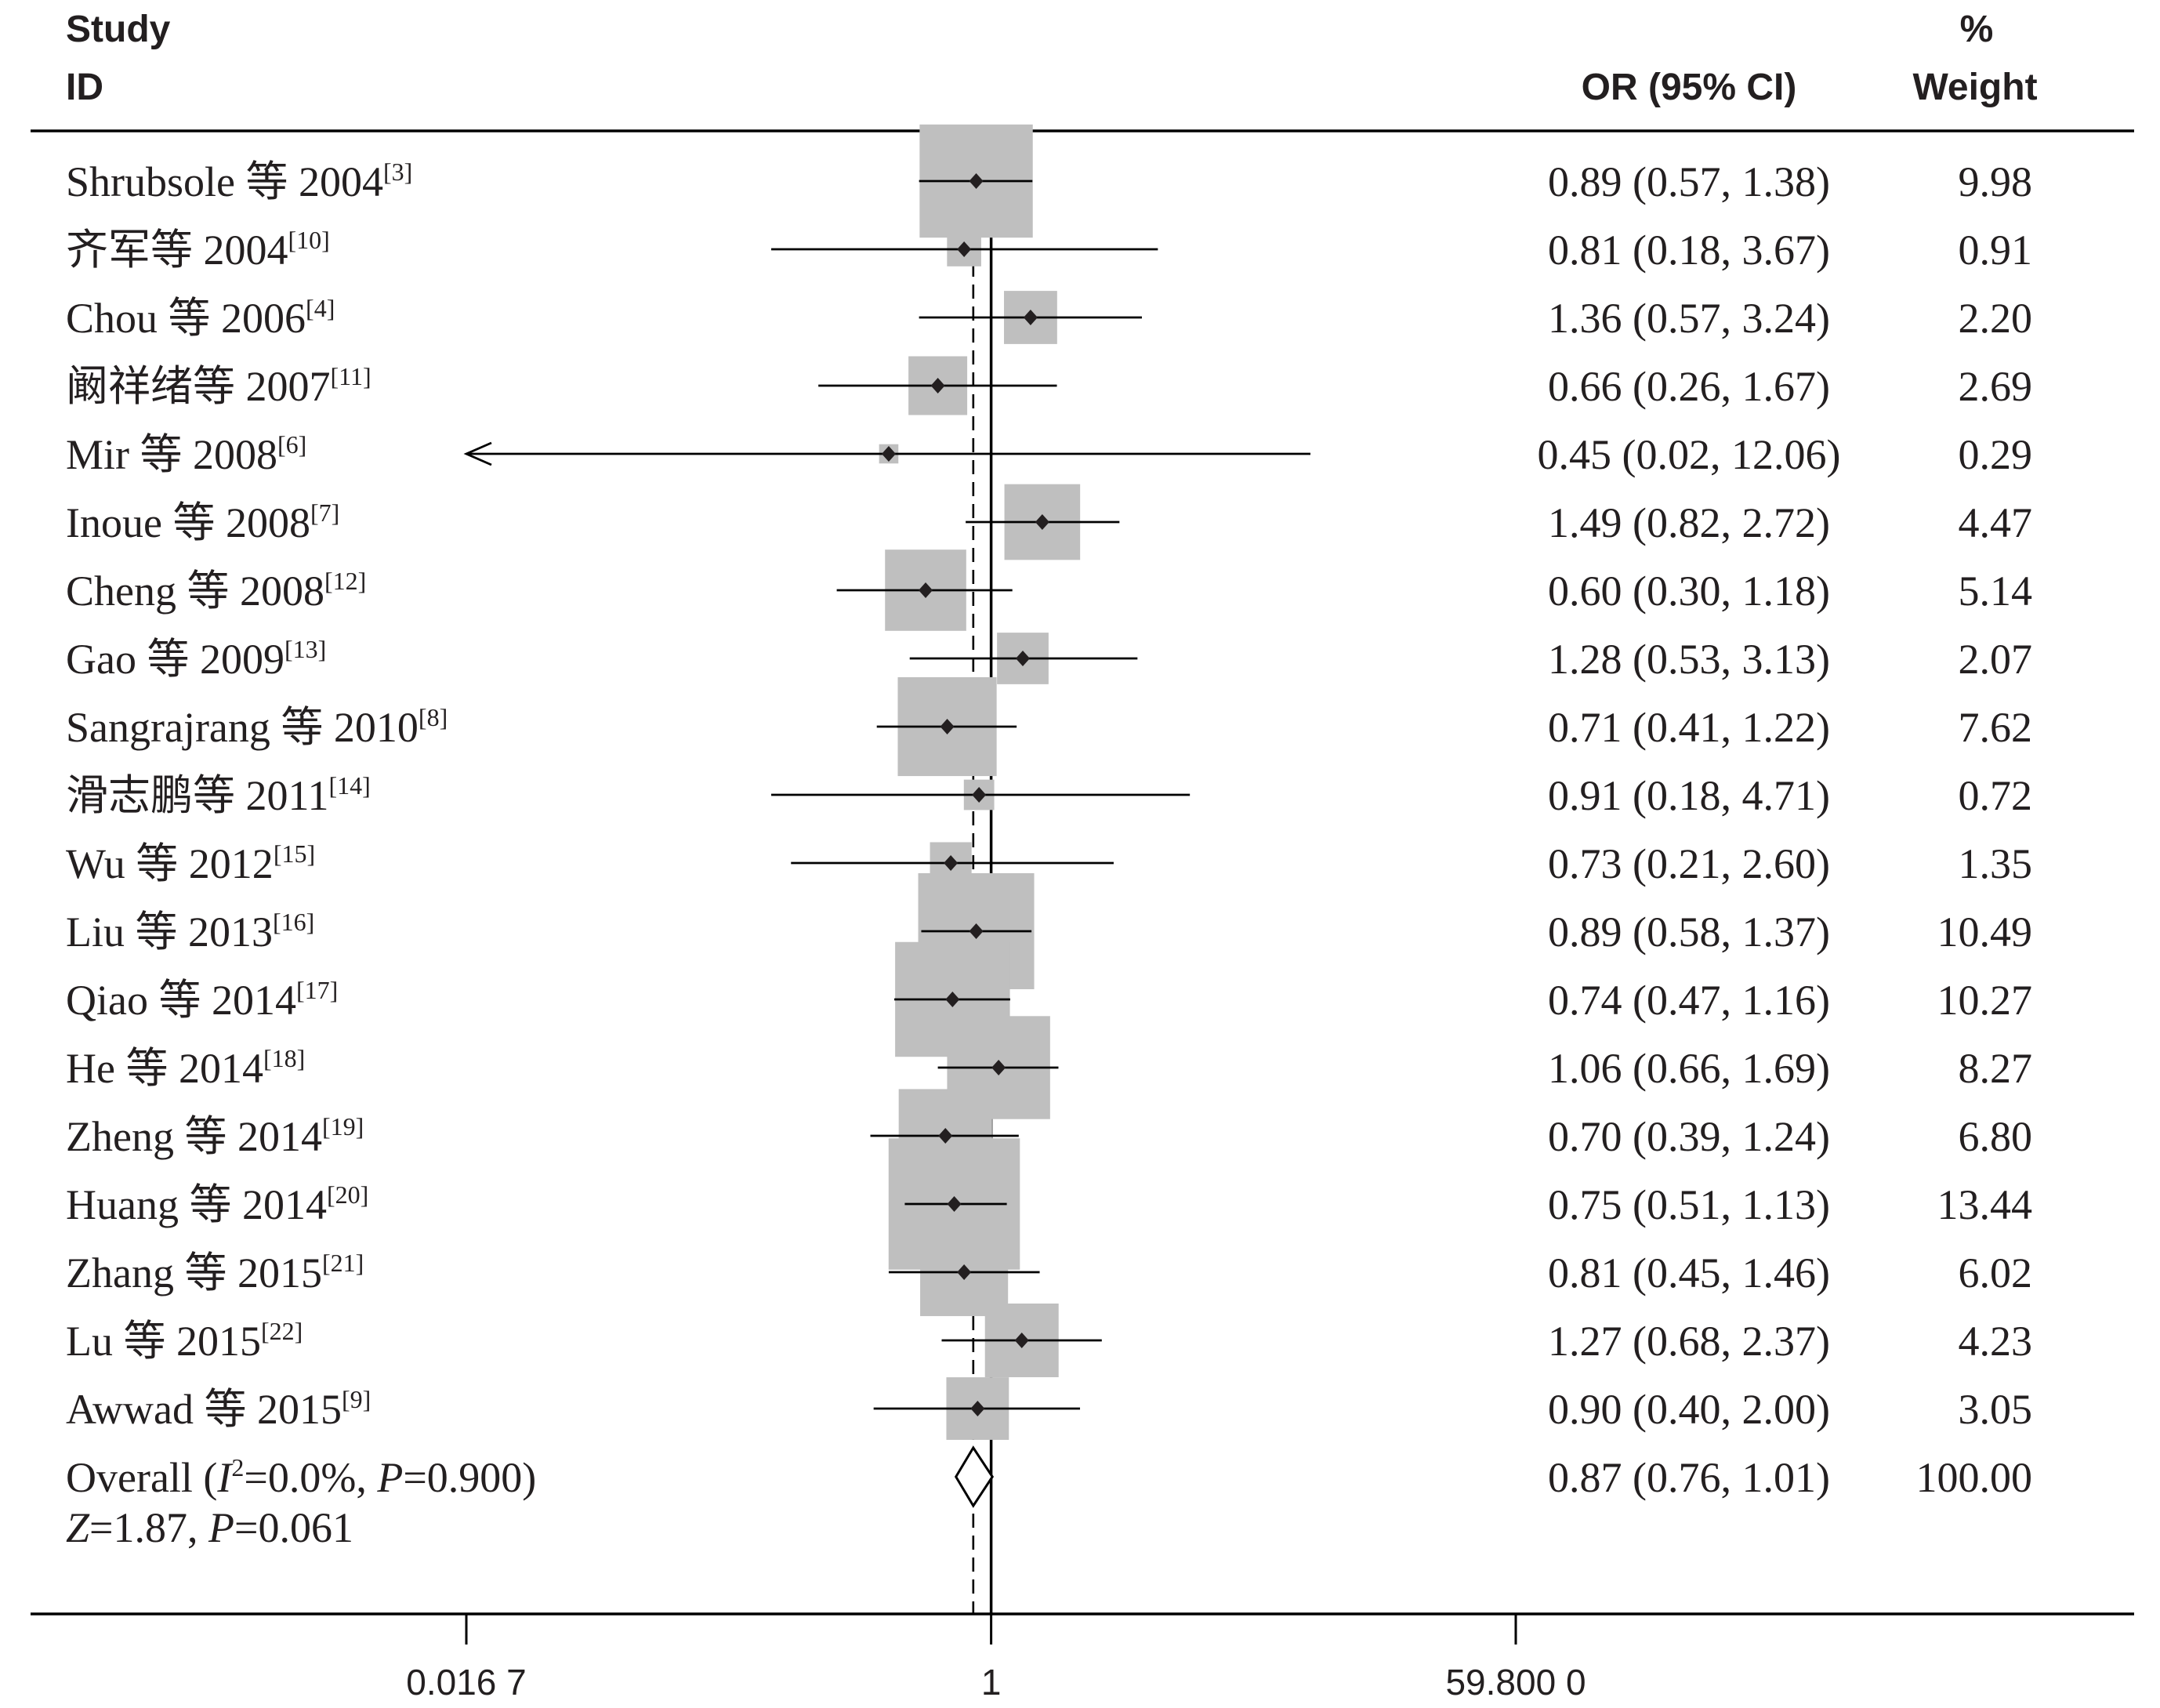  Describe the element at coordinates (225, 1478) in the screenshot. I see `label-part: I` at that location.